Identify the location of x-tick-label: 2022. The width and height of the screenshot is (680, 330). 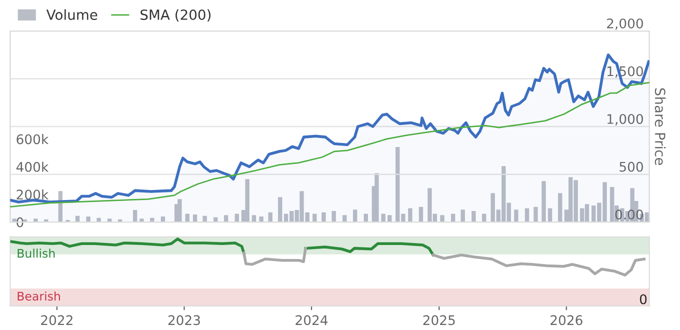
(56, 320).